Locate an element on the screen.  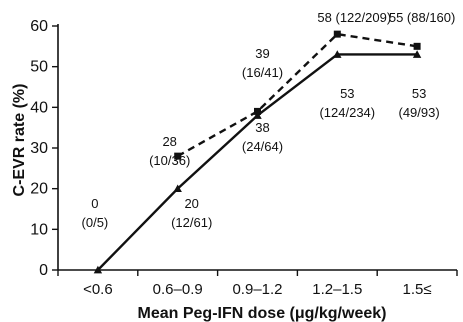
y-tick-label: 10 is located at coordinates (39, 229).